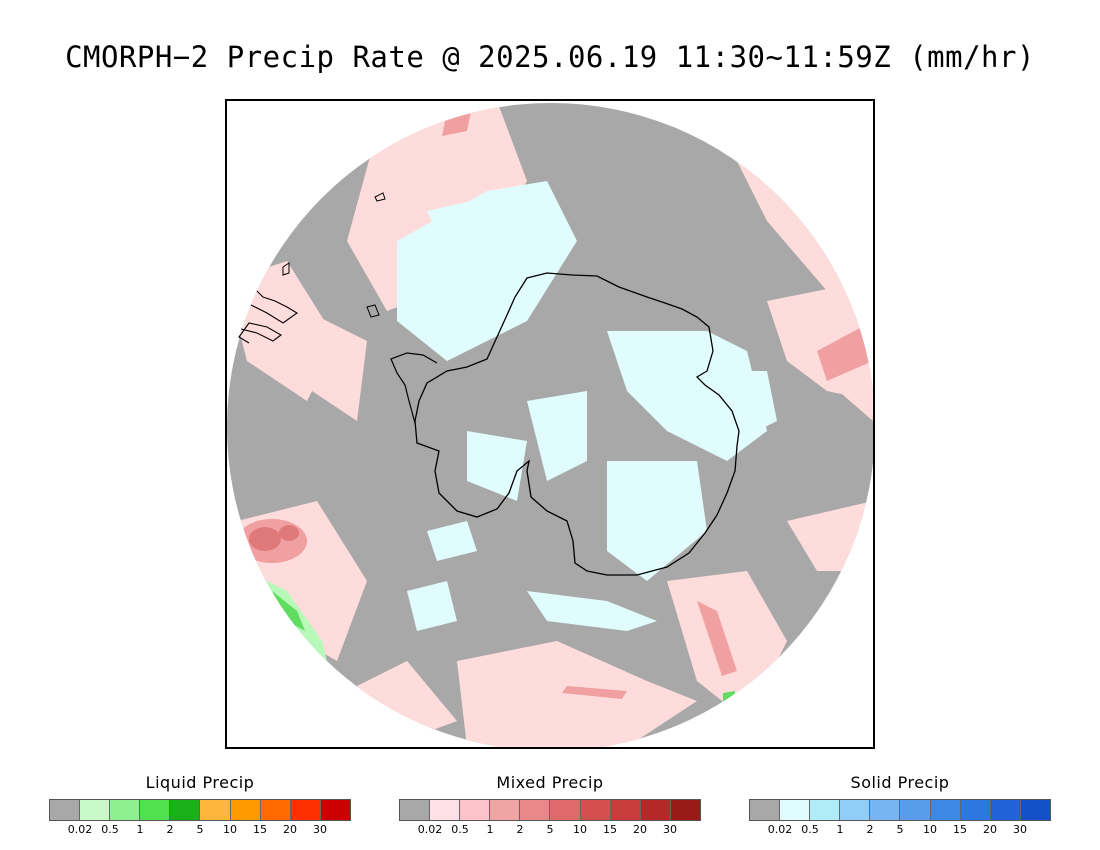 Image resolution: width=1100 pixels, height=850 pixels. What do you see at coordinates (900, 782) in the screenshot?
I see `legend-title: Solid Precip` at bounding box center [900, 782].